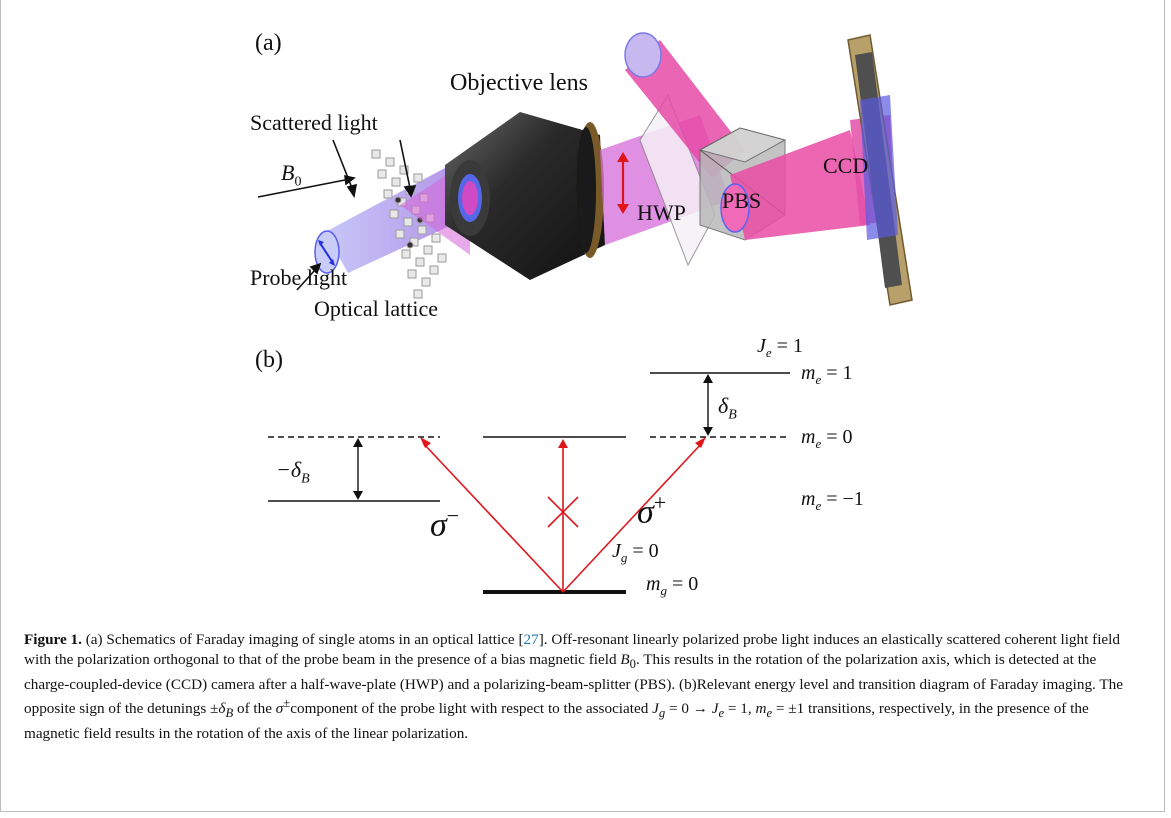 Image resolution: width=1171 pixels, height=818 pixels. What do you see at coordinates (652, 510) in the screenshot?
I see `sigma-plus-label: σ+` at bounding box center [652, 510].